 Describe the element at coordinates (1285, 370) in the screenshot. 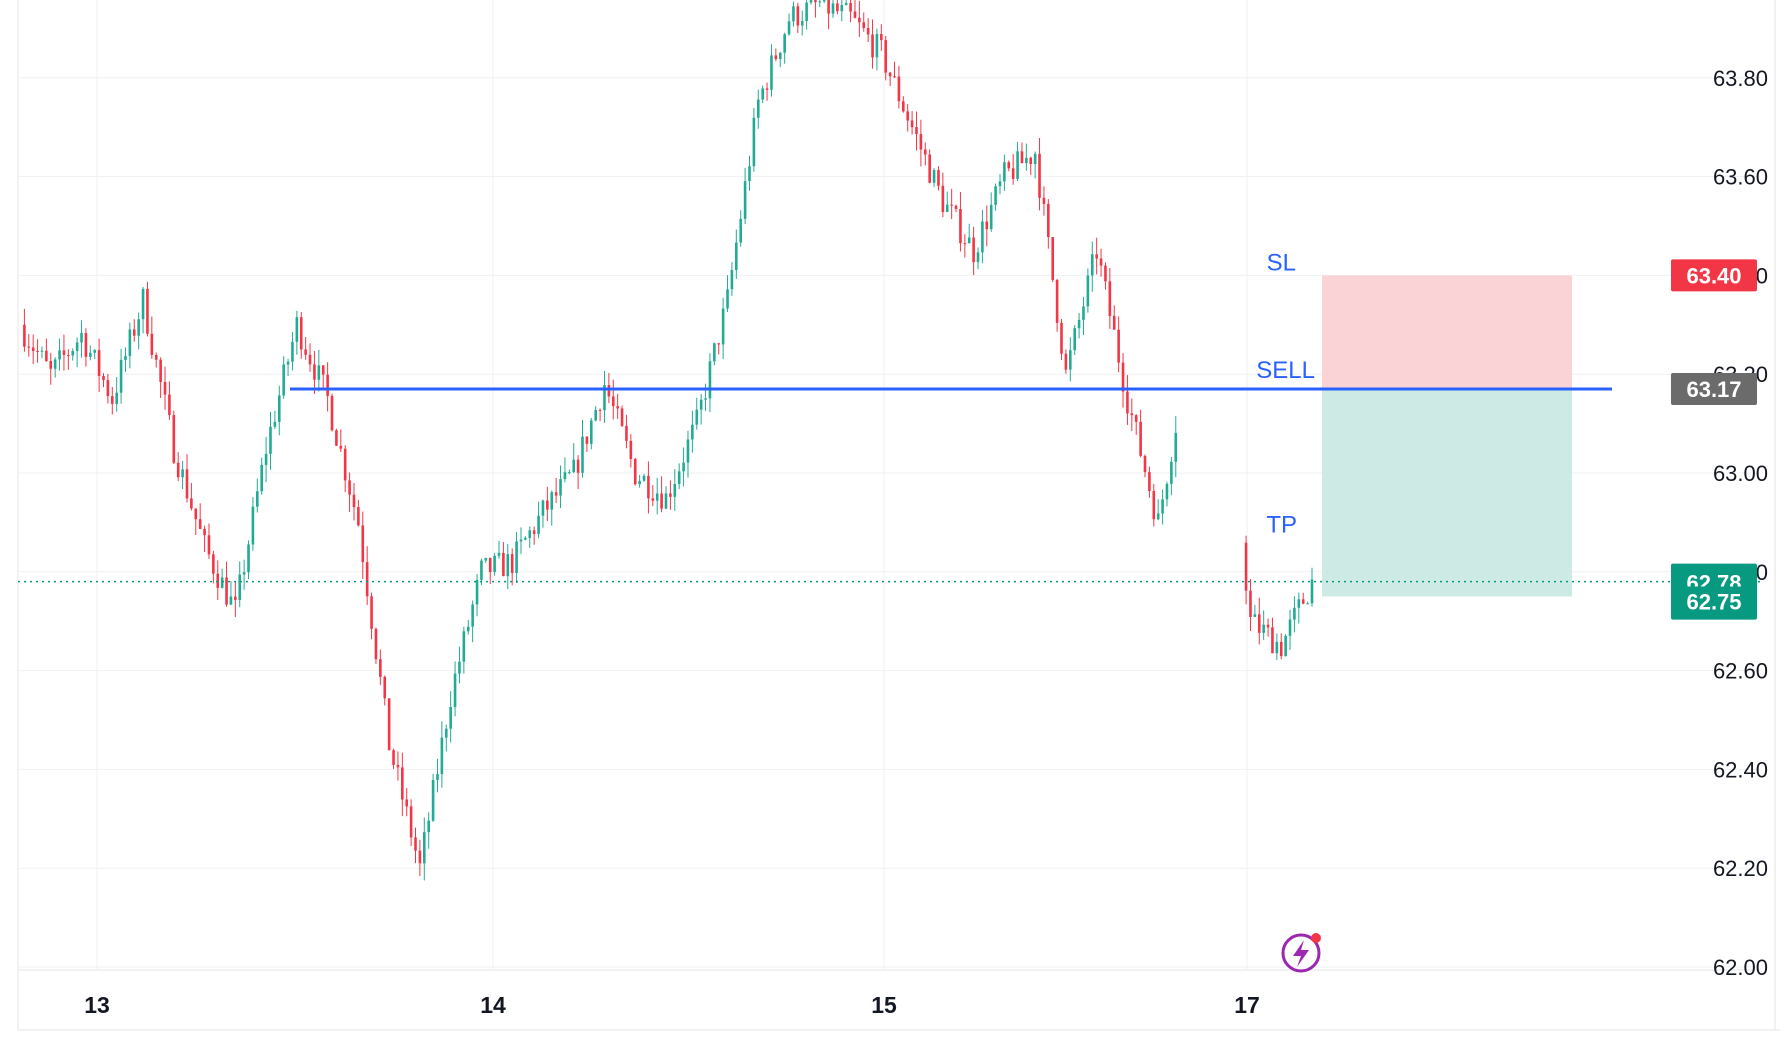

I see `sell-label: SELL` at that location.